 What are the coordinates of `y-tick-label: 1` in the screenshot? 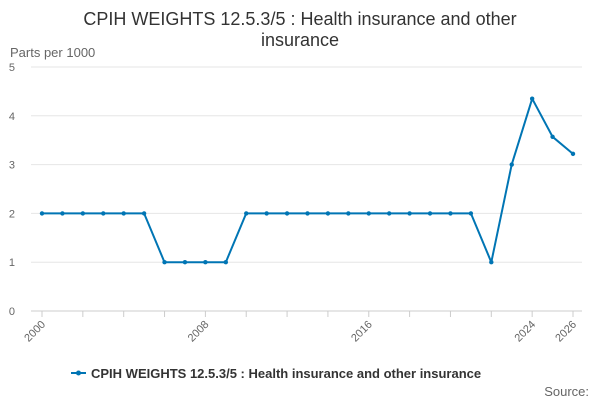 It's located at (12, 263).